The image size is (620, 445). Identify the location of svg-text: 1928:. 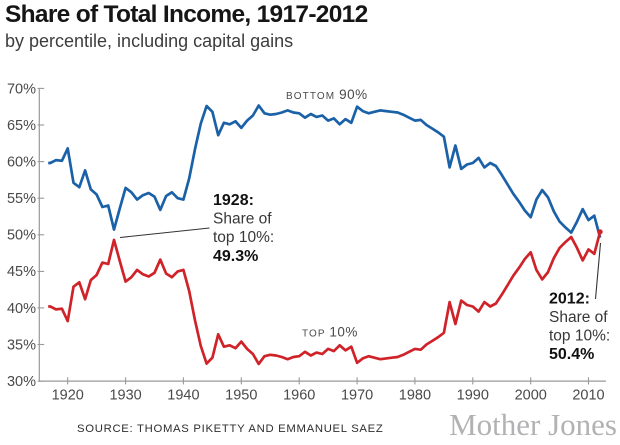
(233, 200).